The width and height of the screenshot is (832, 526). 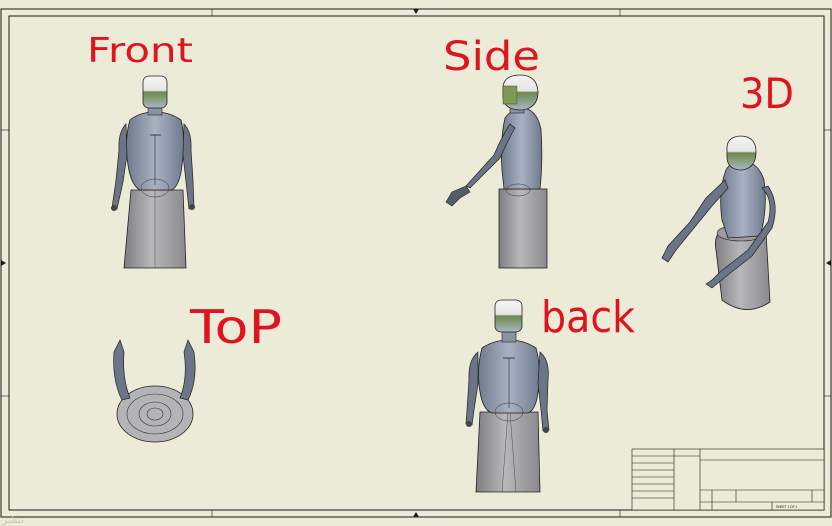 What do you see at coordinates (767, 93) in the screenshot?
I see `label-3d: 3D` at bounding box center [767, 93].